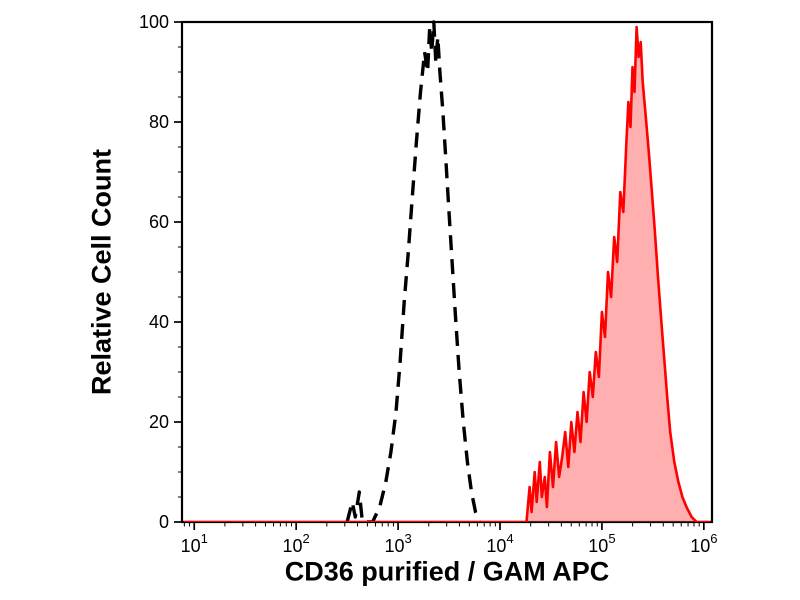 This screenshot has width=800, height=600. Describe the element at coordinates (703, 543) in the screenshot. I see `x-tick-label: 10⁶` at that location.